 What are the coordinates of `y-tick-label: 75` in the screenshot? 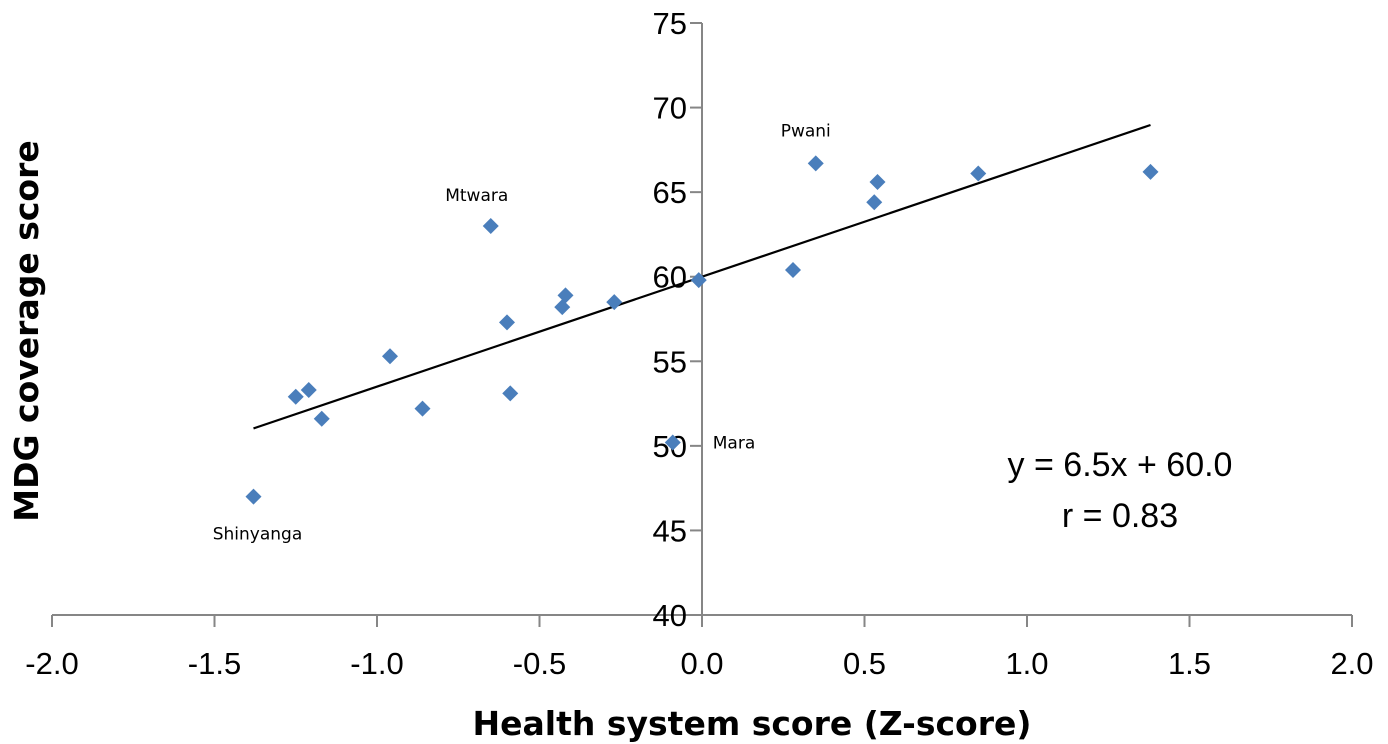 It's located at (670, 23).